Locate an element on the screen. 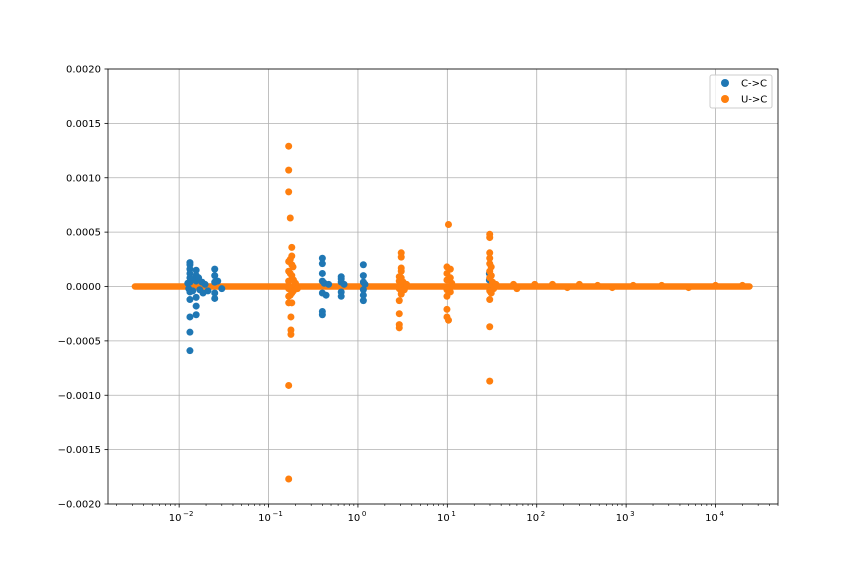 This screenshot has height=576, width=864. y-tick-label: −0.0005 is located at coordinates (79, 341).